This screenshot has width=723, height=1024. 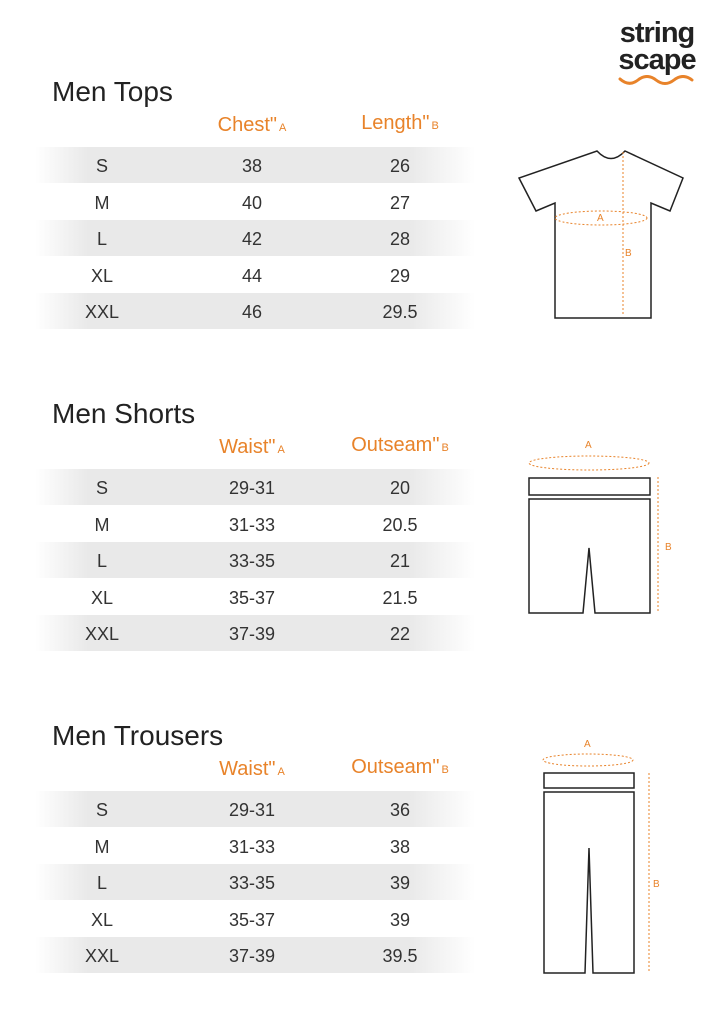 I want to click on table-row: S 38 26, so click(x=255, y=165).